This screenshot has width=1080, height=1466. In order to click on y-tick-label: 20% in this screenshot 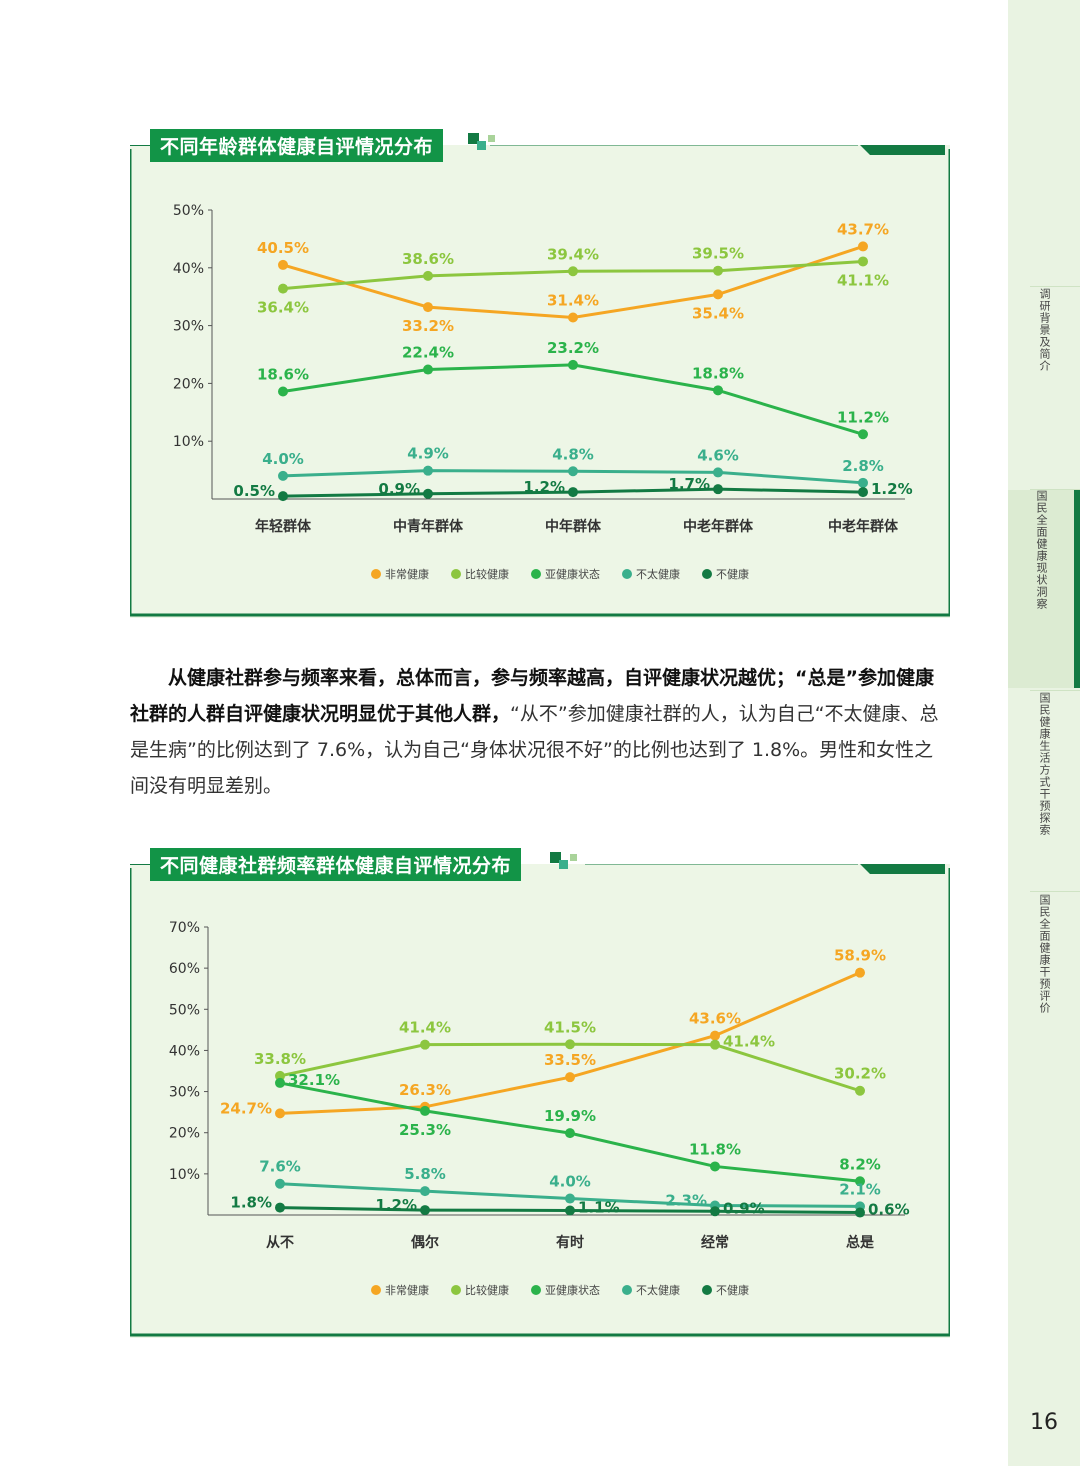, I will do `click(188, 384)`.